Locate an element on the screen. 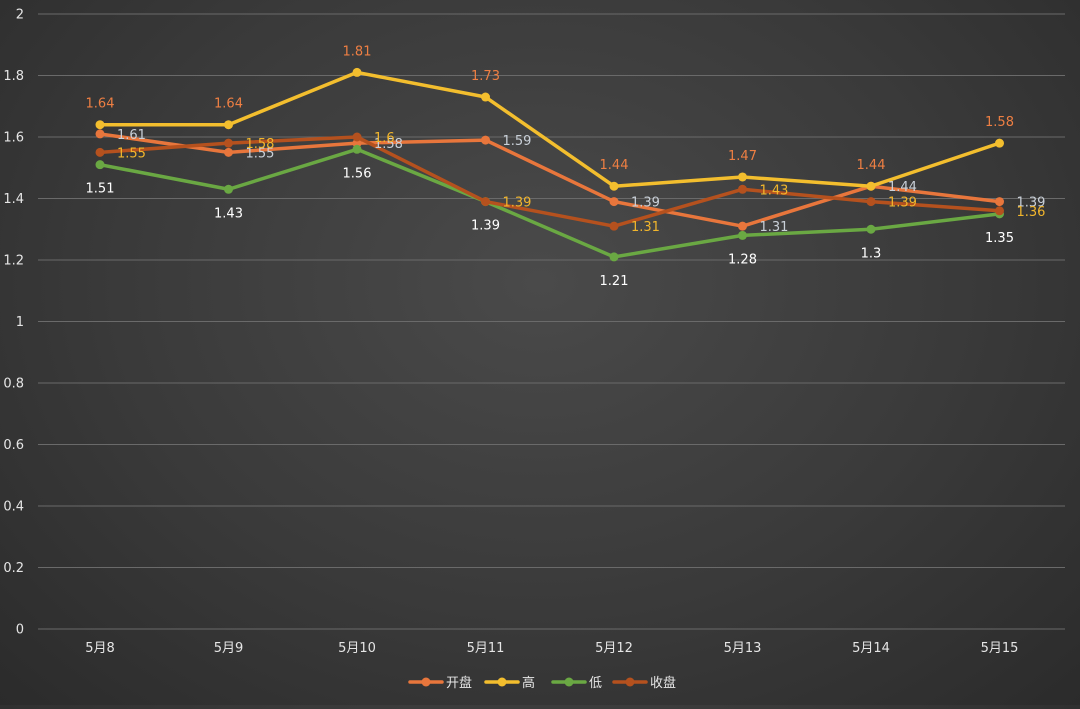  series-line-低 is located at coordinates (550, 203).